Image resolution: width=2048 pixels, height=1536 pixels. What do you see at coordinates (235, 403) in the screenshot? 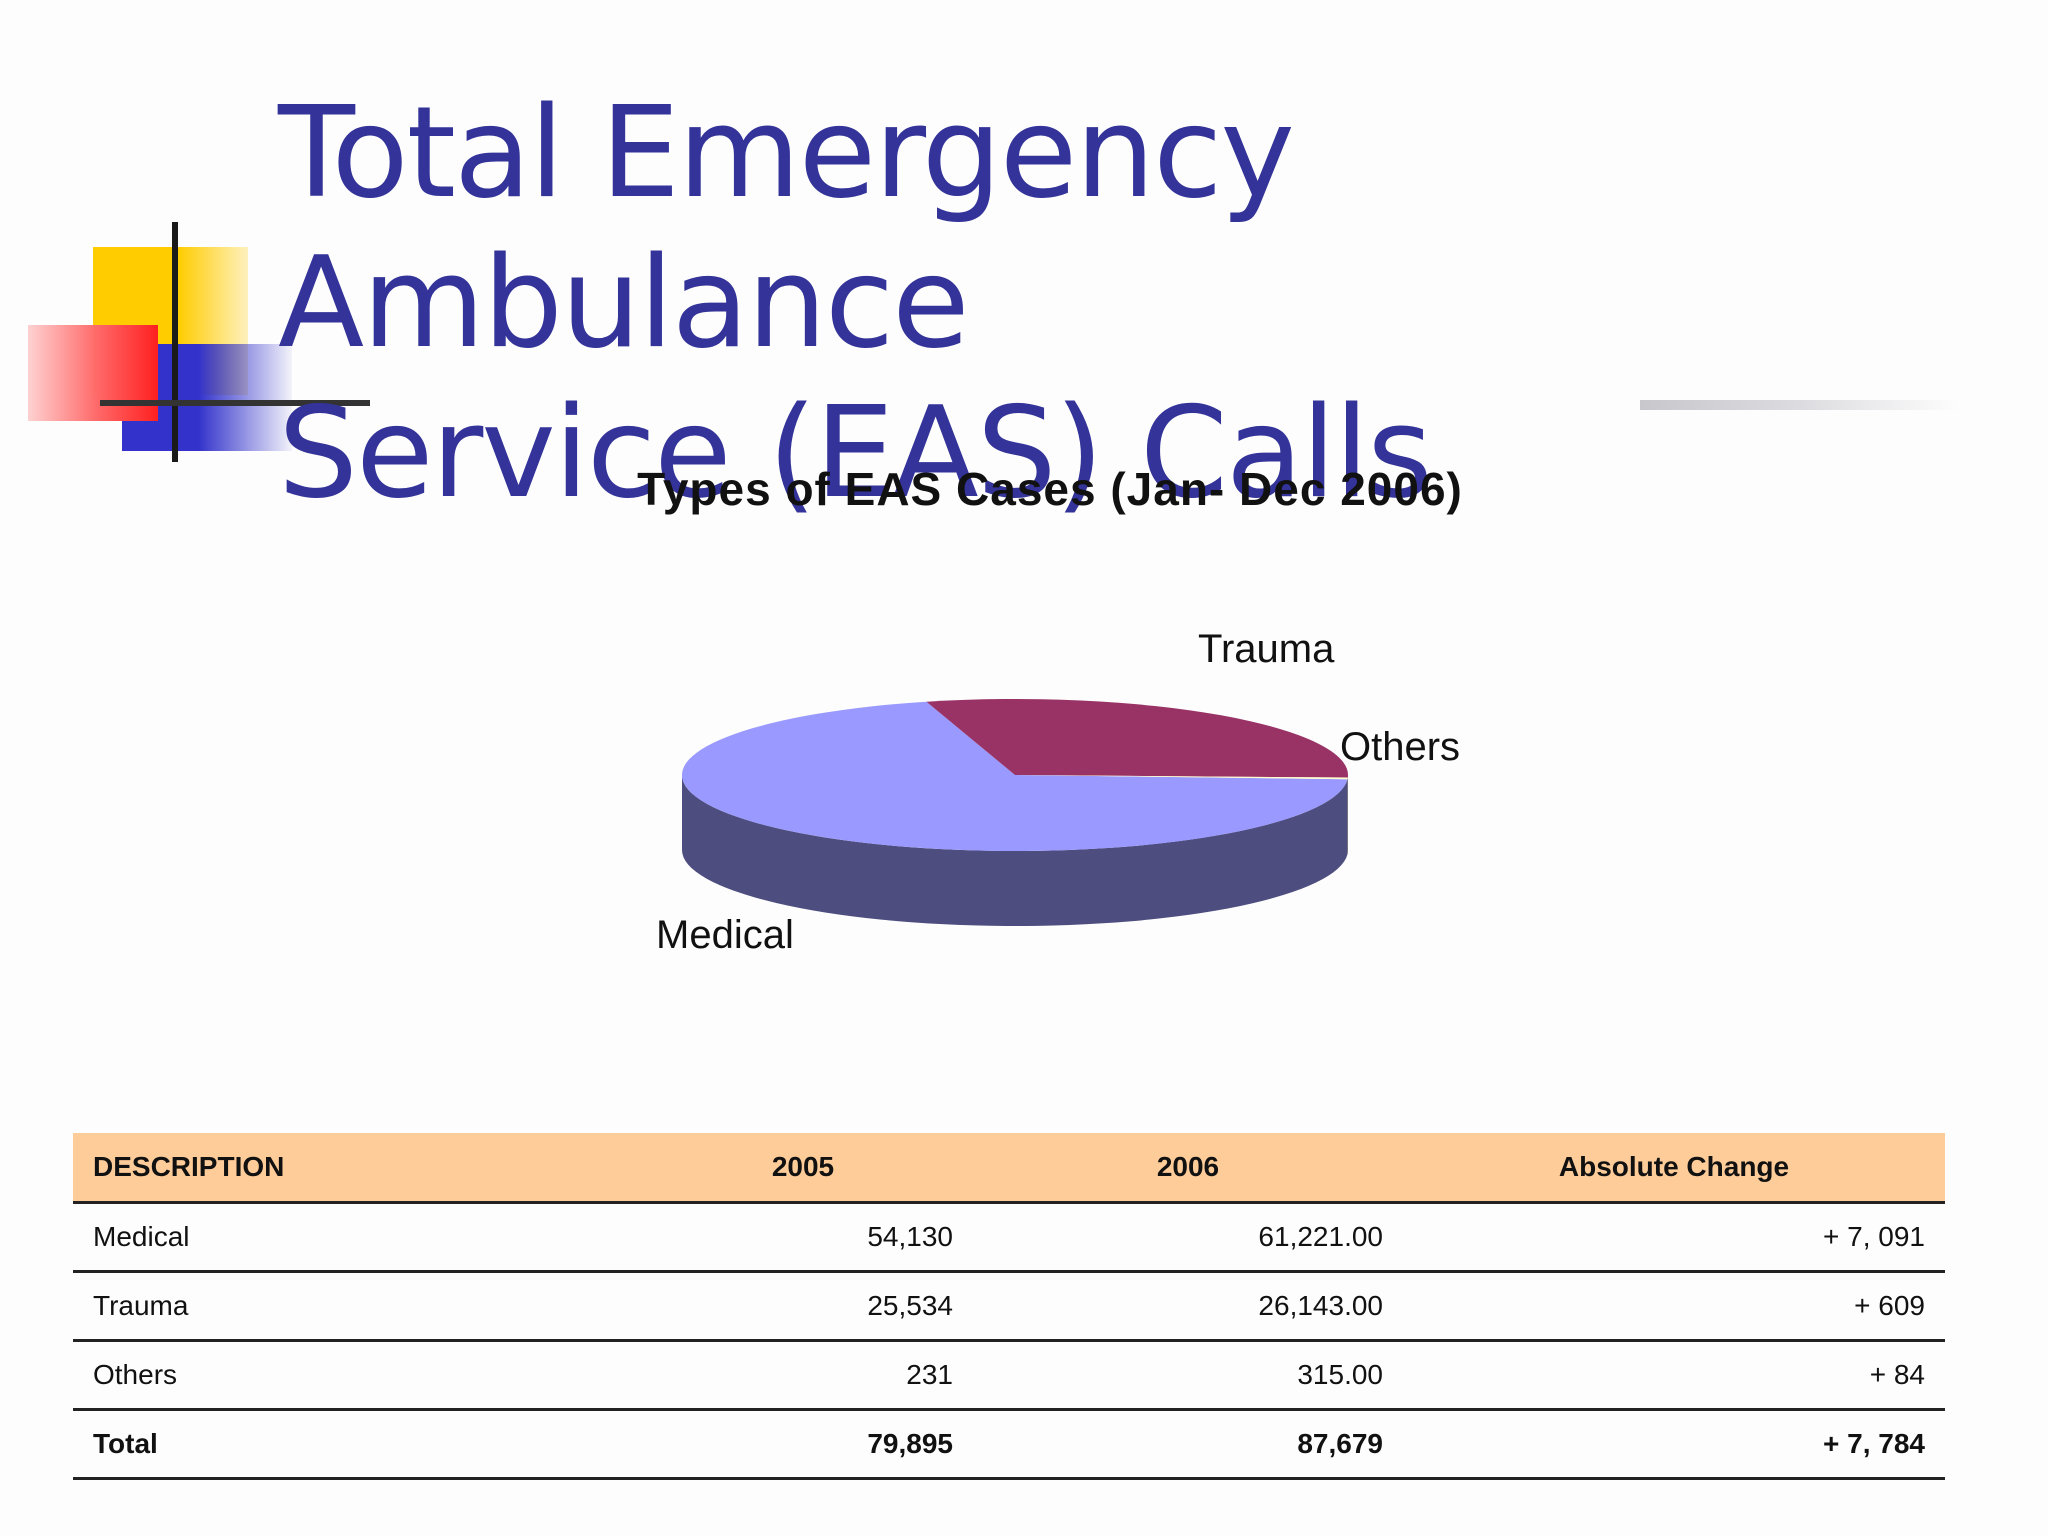
I see `decor-horizontal-line` at bounding box center [235, 403].